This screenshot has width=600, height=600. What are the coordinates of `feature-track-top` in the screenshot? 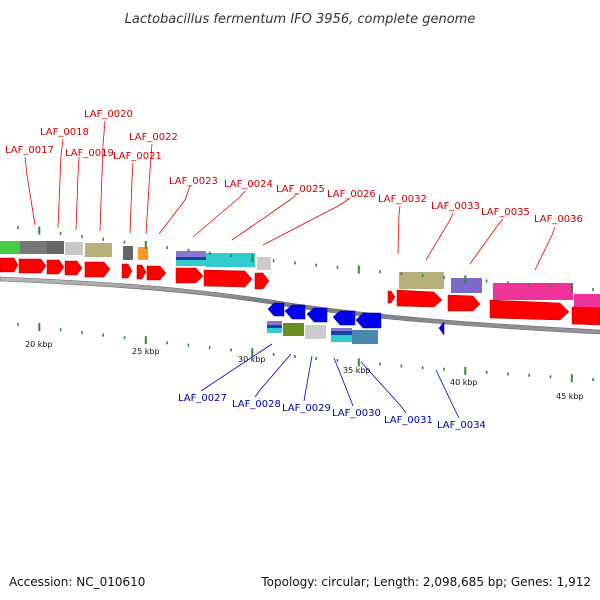 It's located at (300, 276).